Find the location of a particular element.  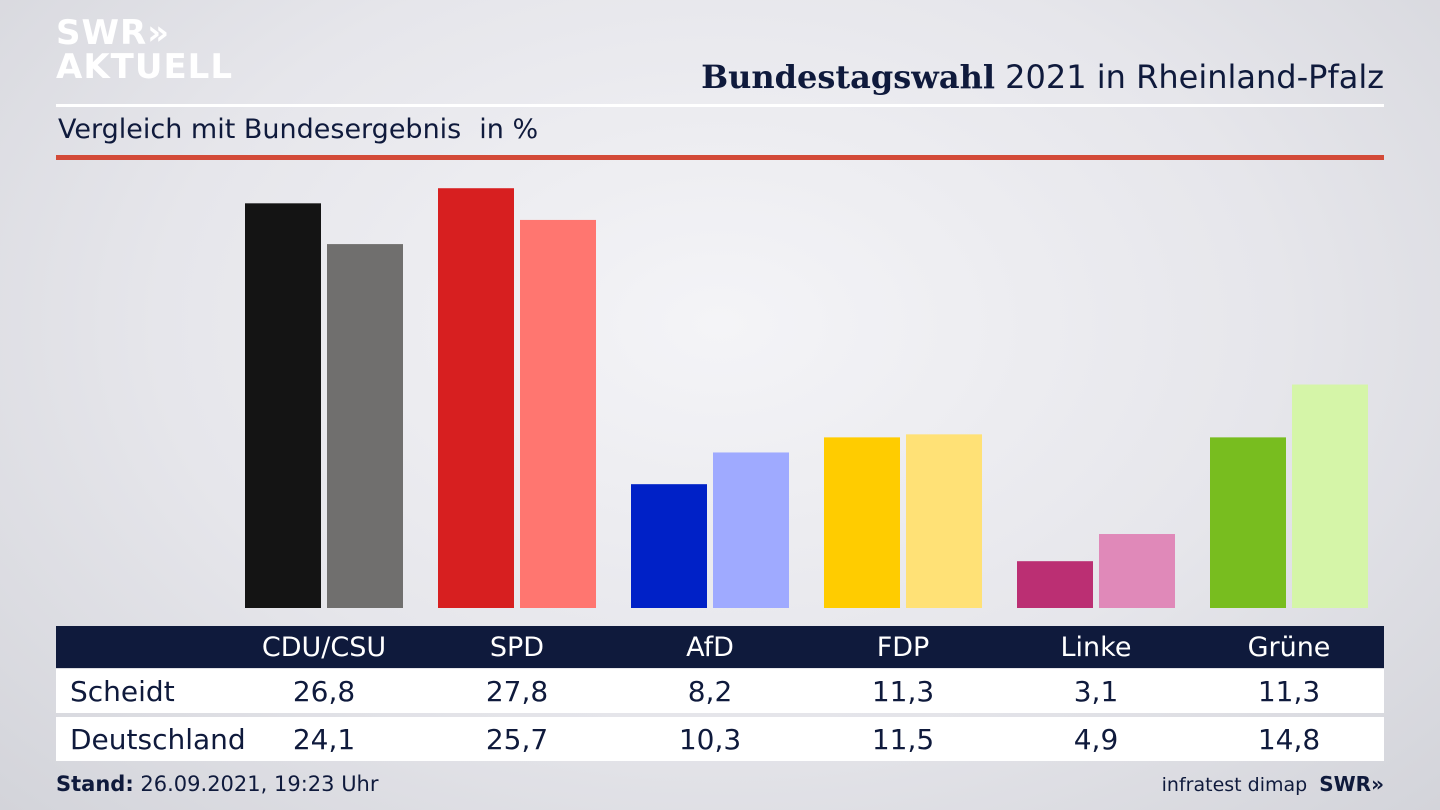

chart-subtitle: Vergleich mit Bundesergebnis in % is located at coordinates (298, 129).